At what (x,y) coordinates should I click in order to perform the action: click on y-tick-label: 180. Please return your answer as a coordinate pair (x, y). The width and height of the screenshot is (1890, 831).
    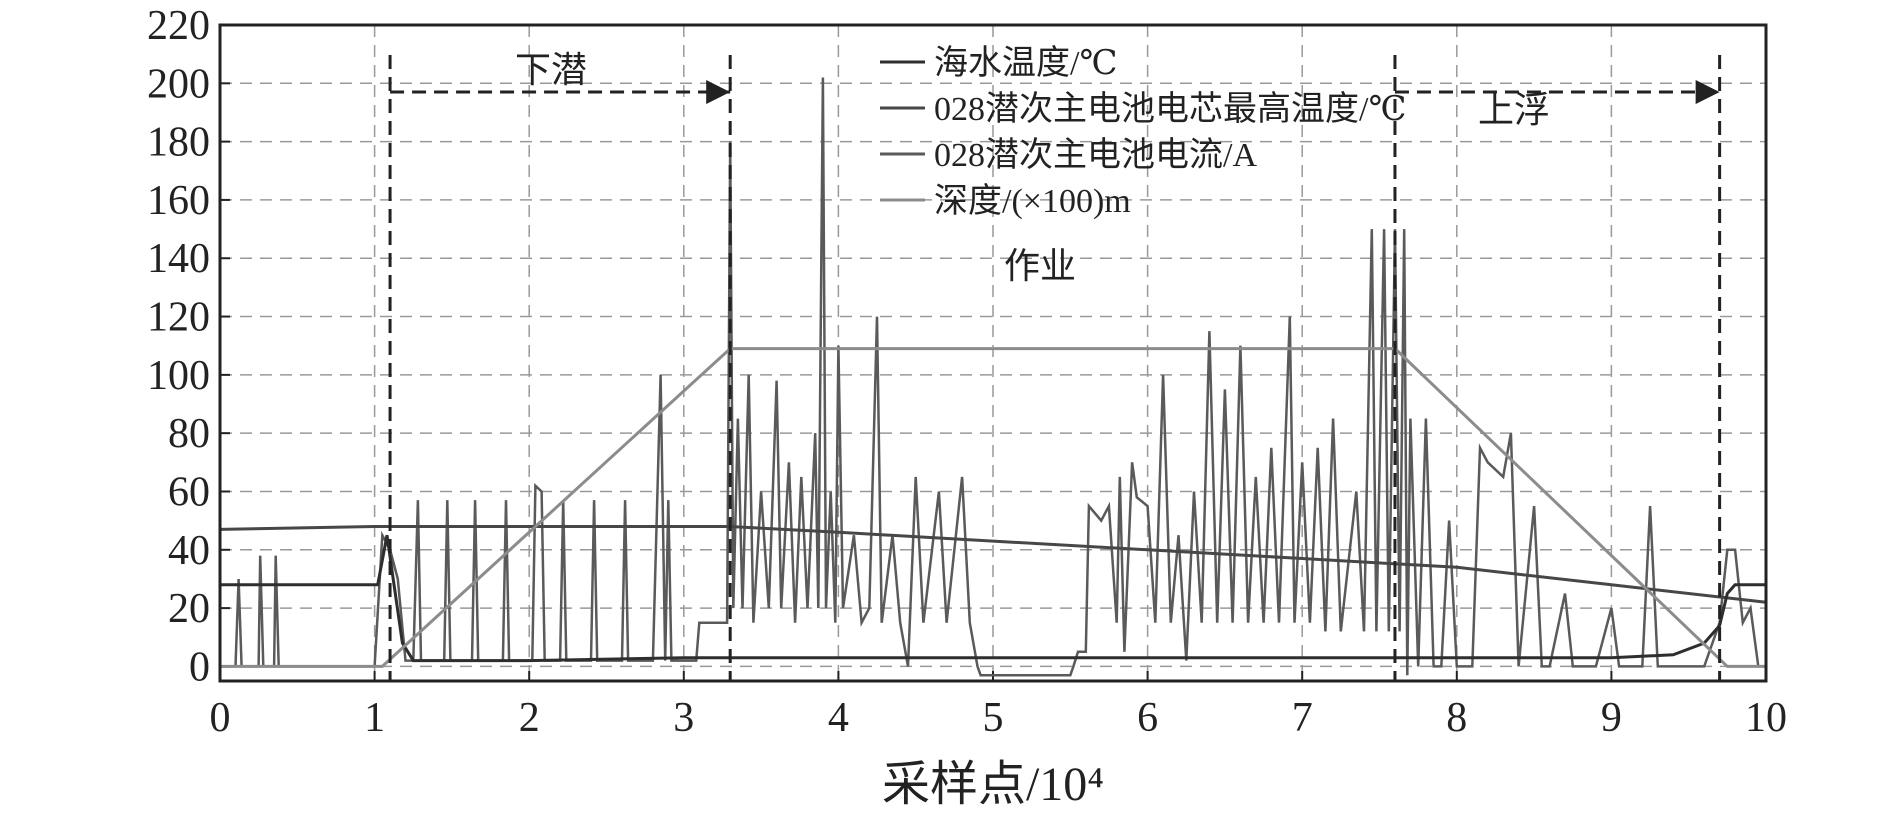
    Looking at the image, I should click on (178, 143).